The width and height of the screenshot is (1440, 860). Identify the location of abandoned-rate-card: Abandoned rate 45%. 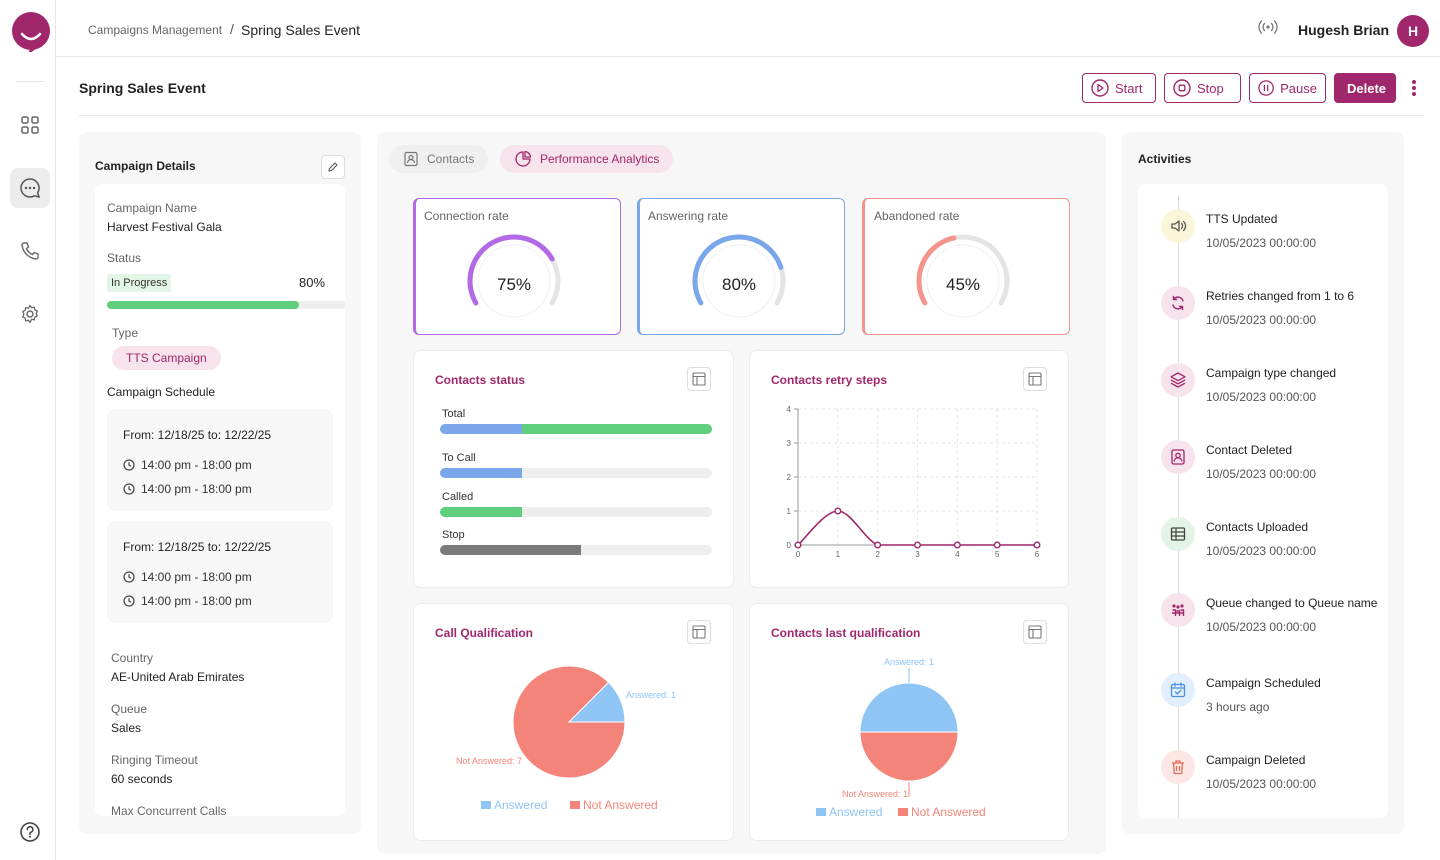
(966, 266).